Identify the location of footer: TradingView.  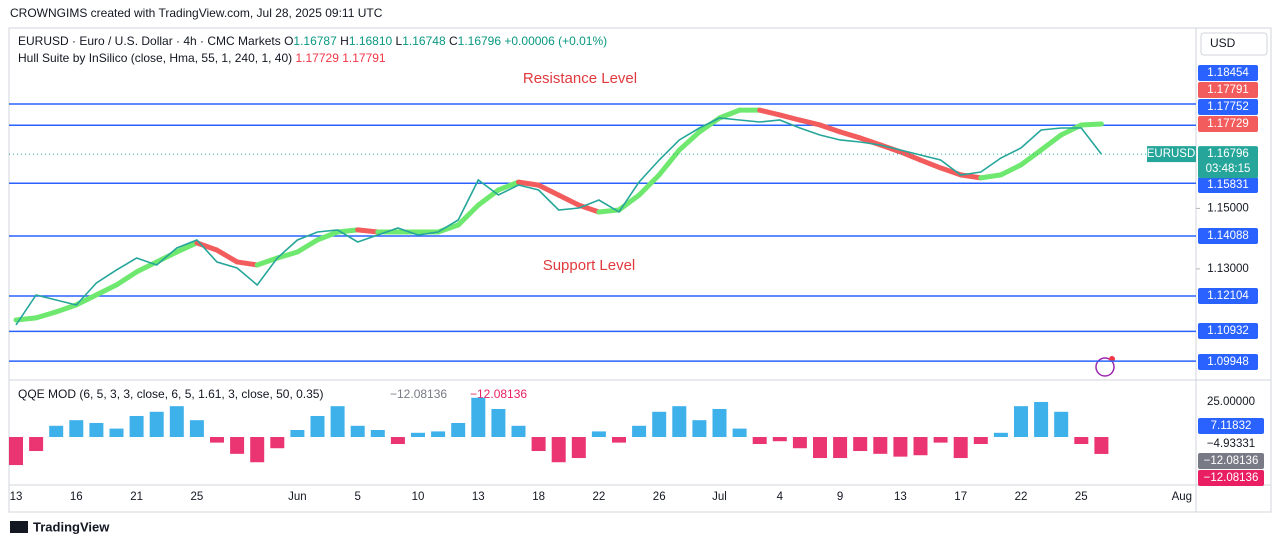
(71, 526).